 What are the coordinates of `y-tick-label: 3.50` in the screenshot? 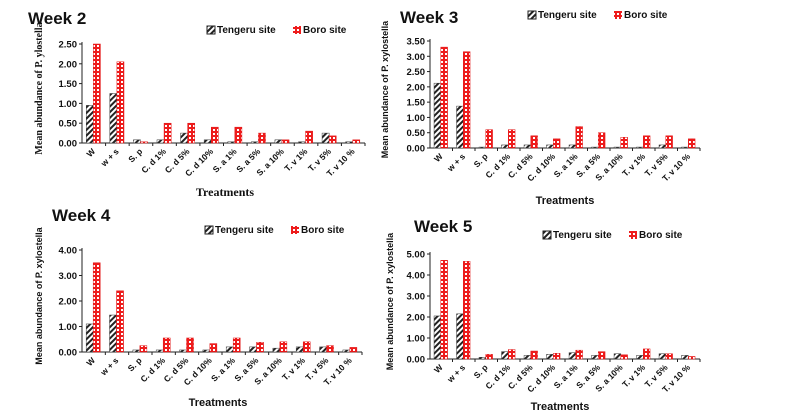 It's located at (416, 42).